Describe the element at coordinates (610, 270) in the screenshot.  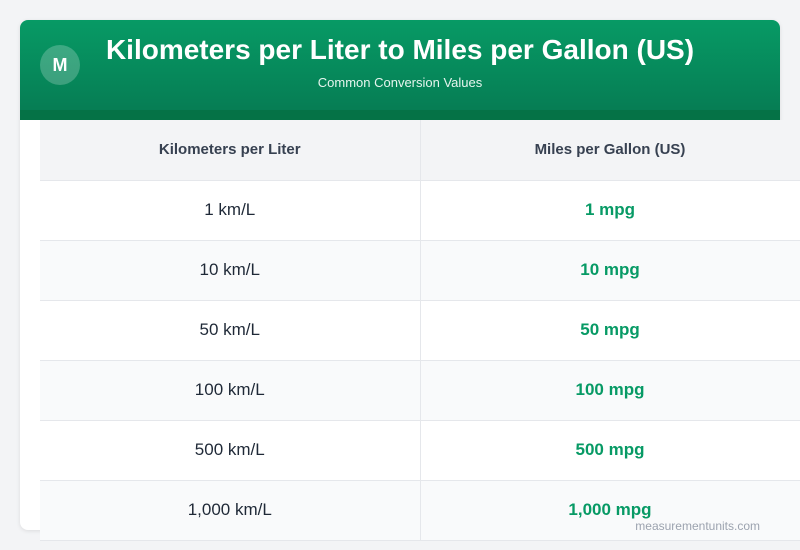
I see `mpg-cell: 10 mpg` at that location.